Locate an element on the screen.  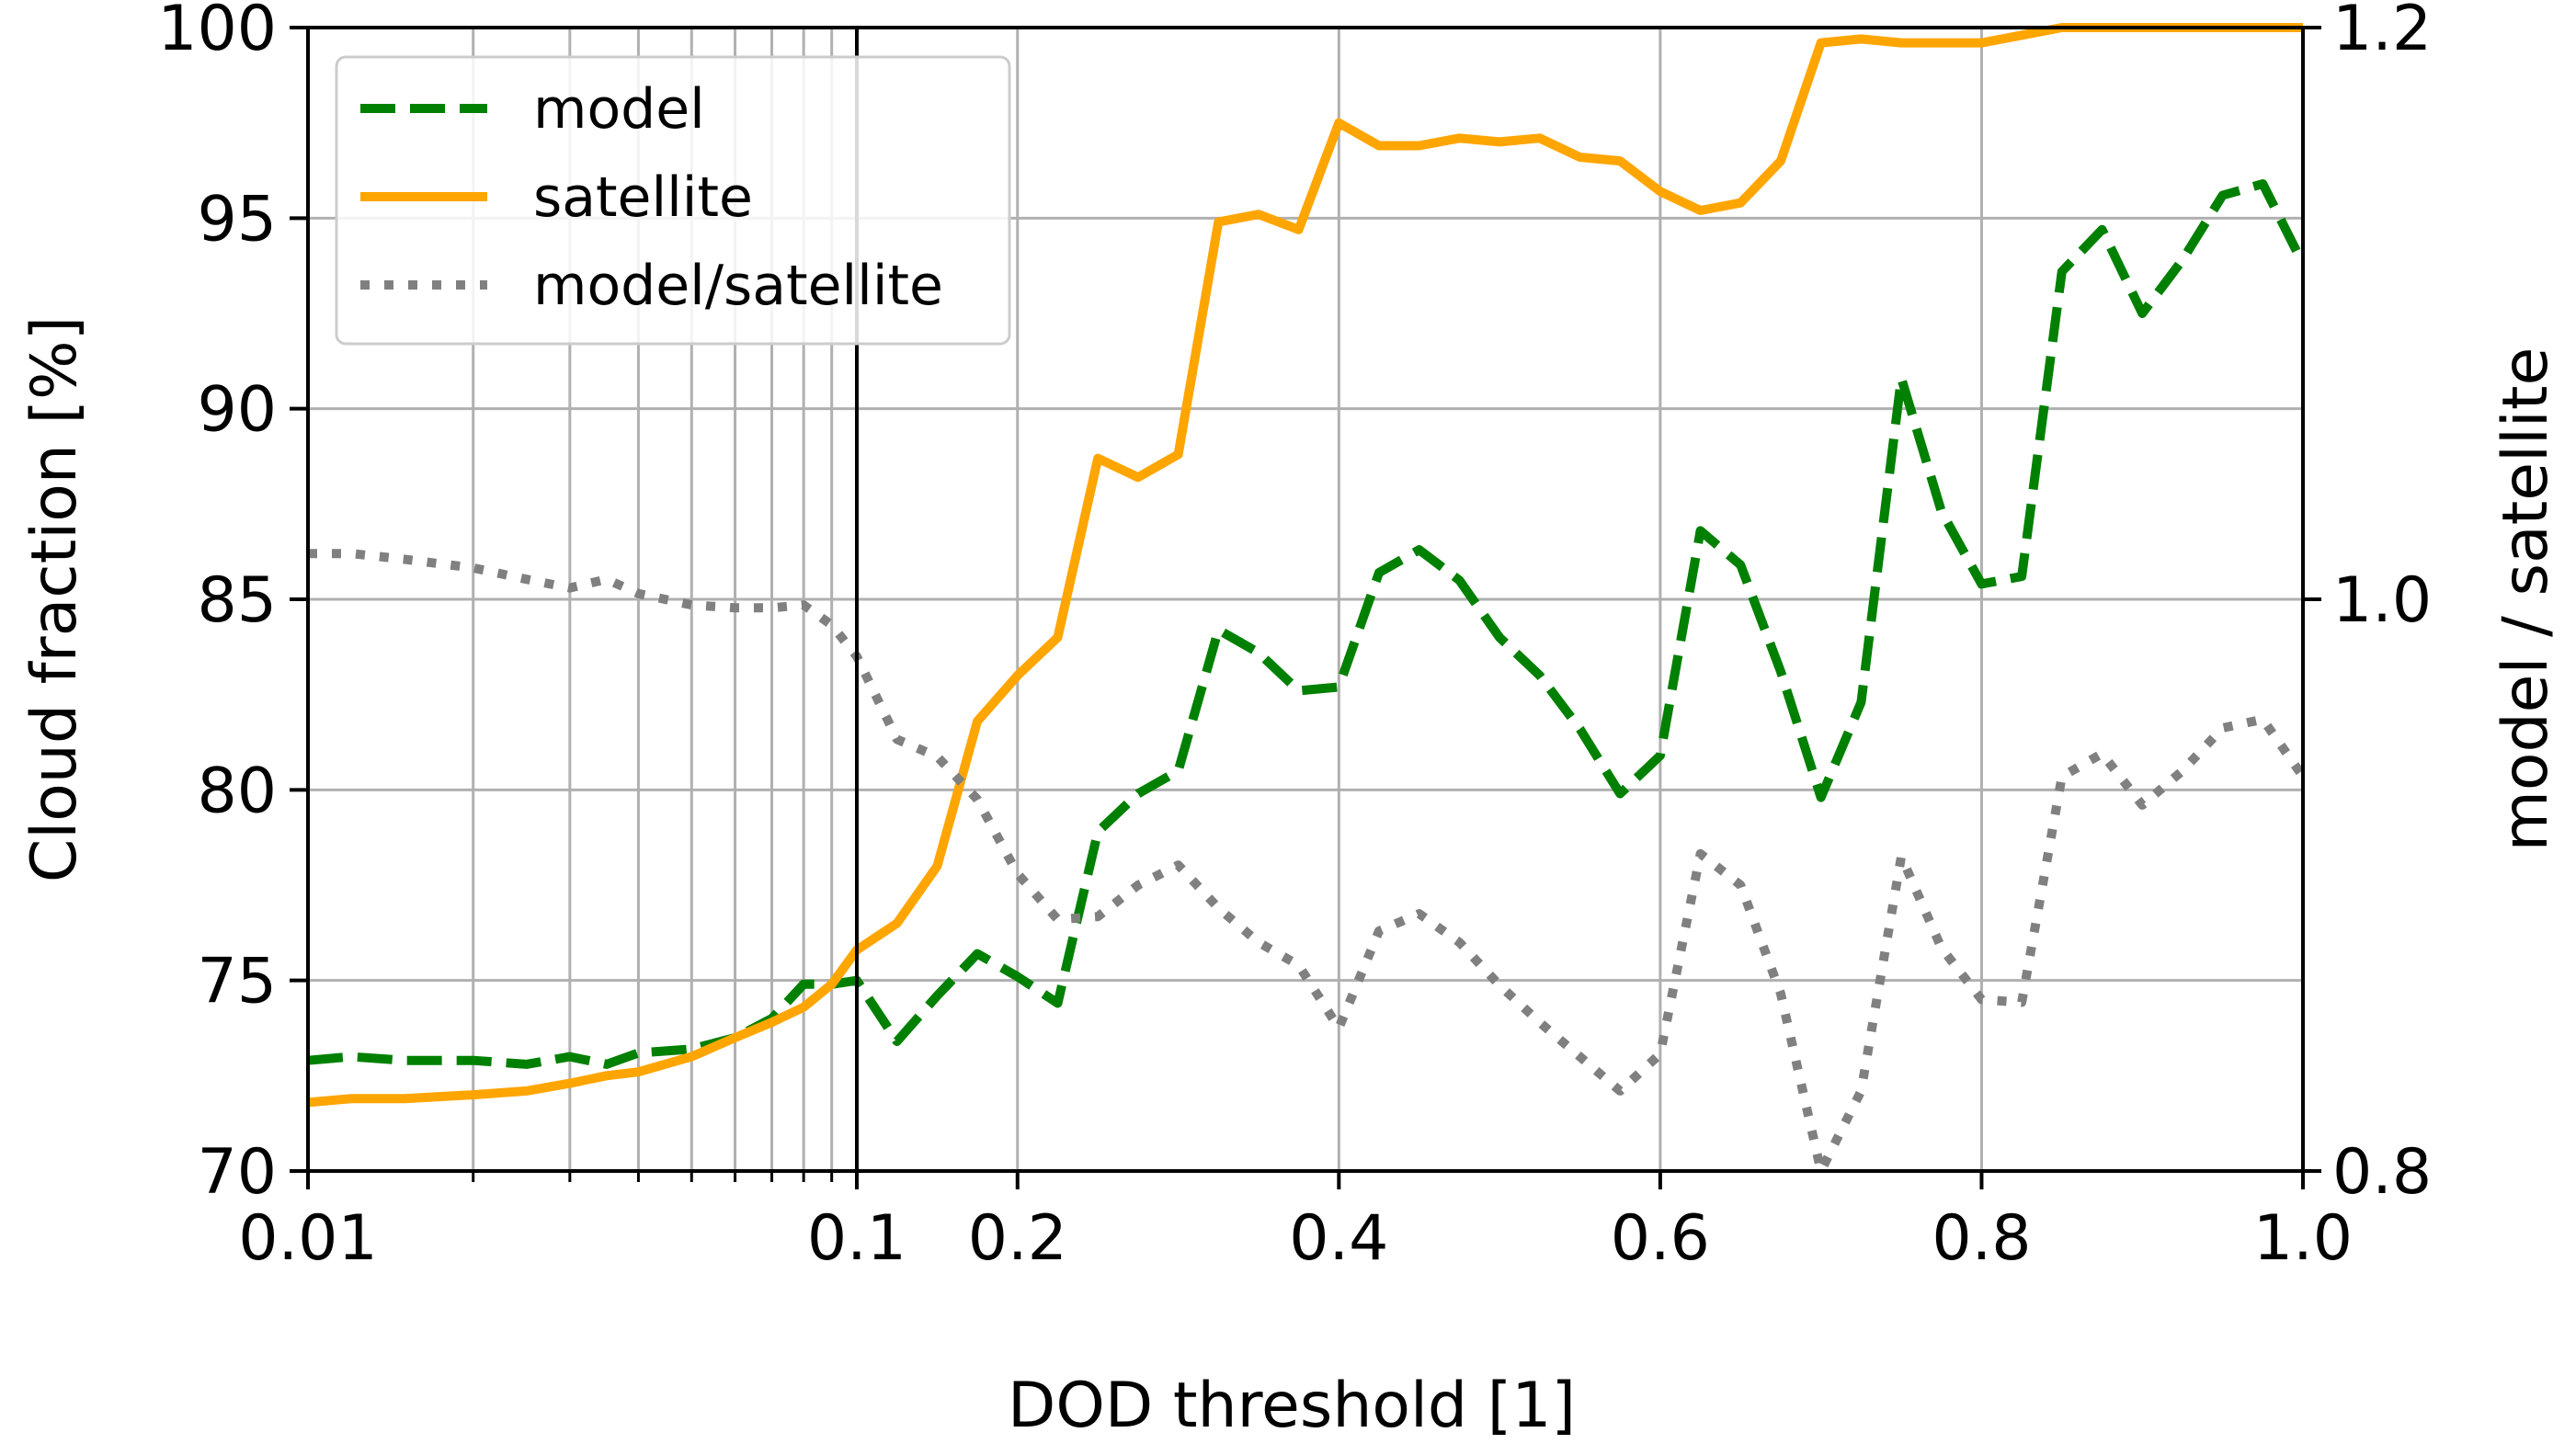
x-tick-label: 0.8 is located at coordinates (1981, 1239).